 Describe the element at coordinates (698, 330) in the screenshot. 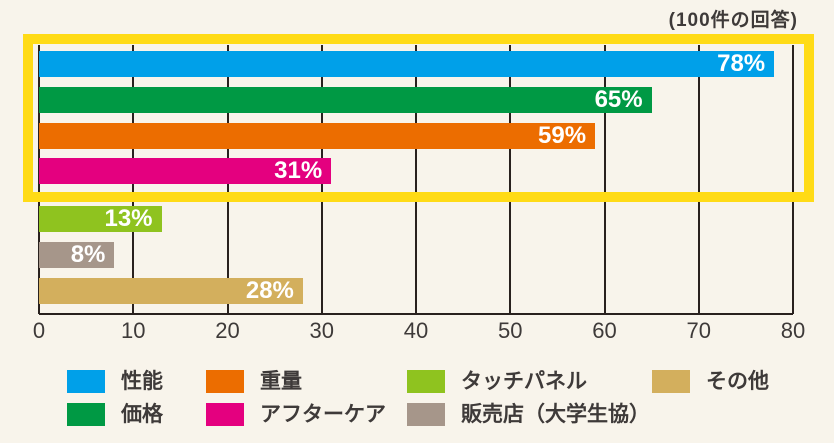

I see `x-tick-label-70: 70` at that location.